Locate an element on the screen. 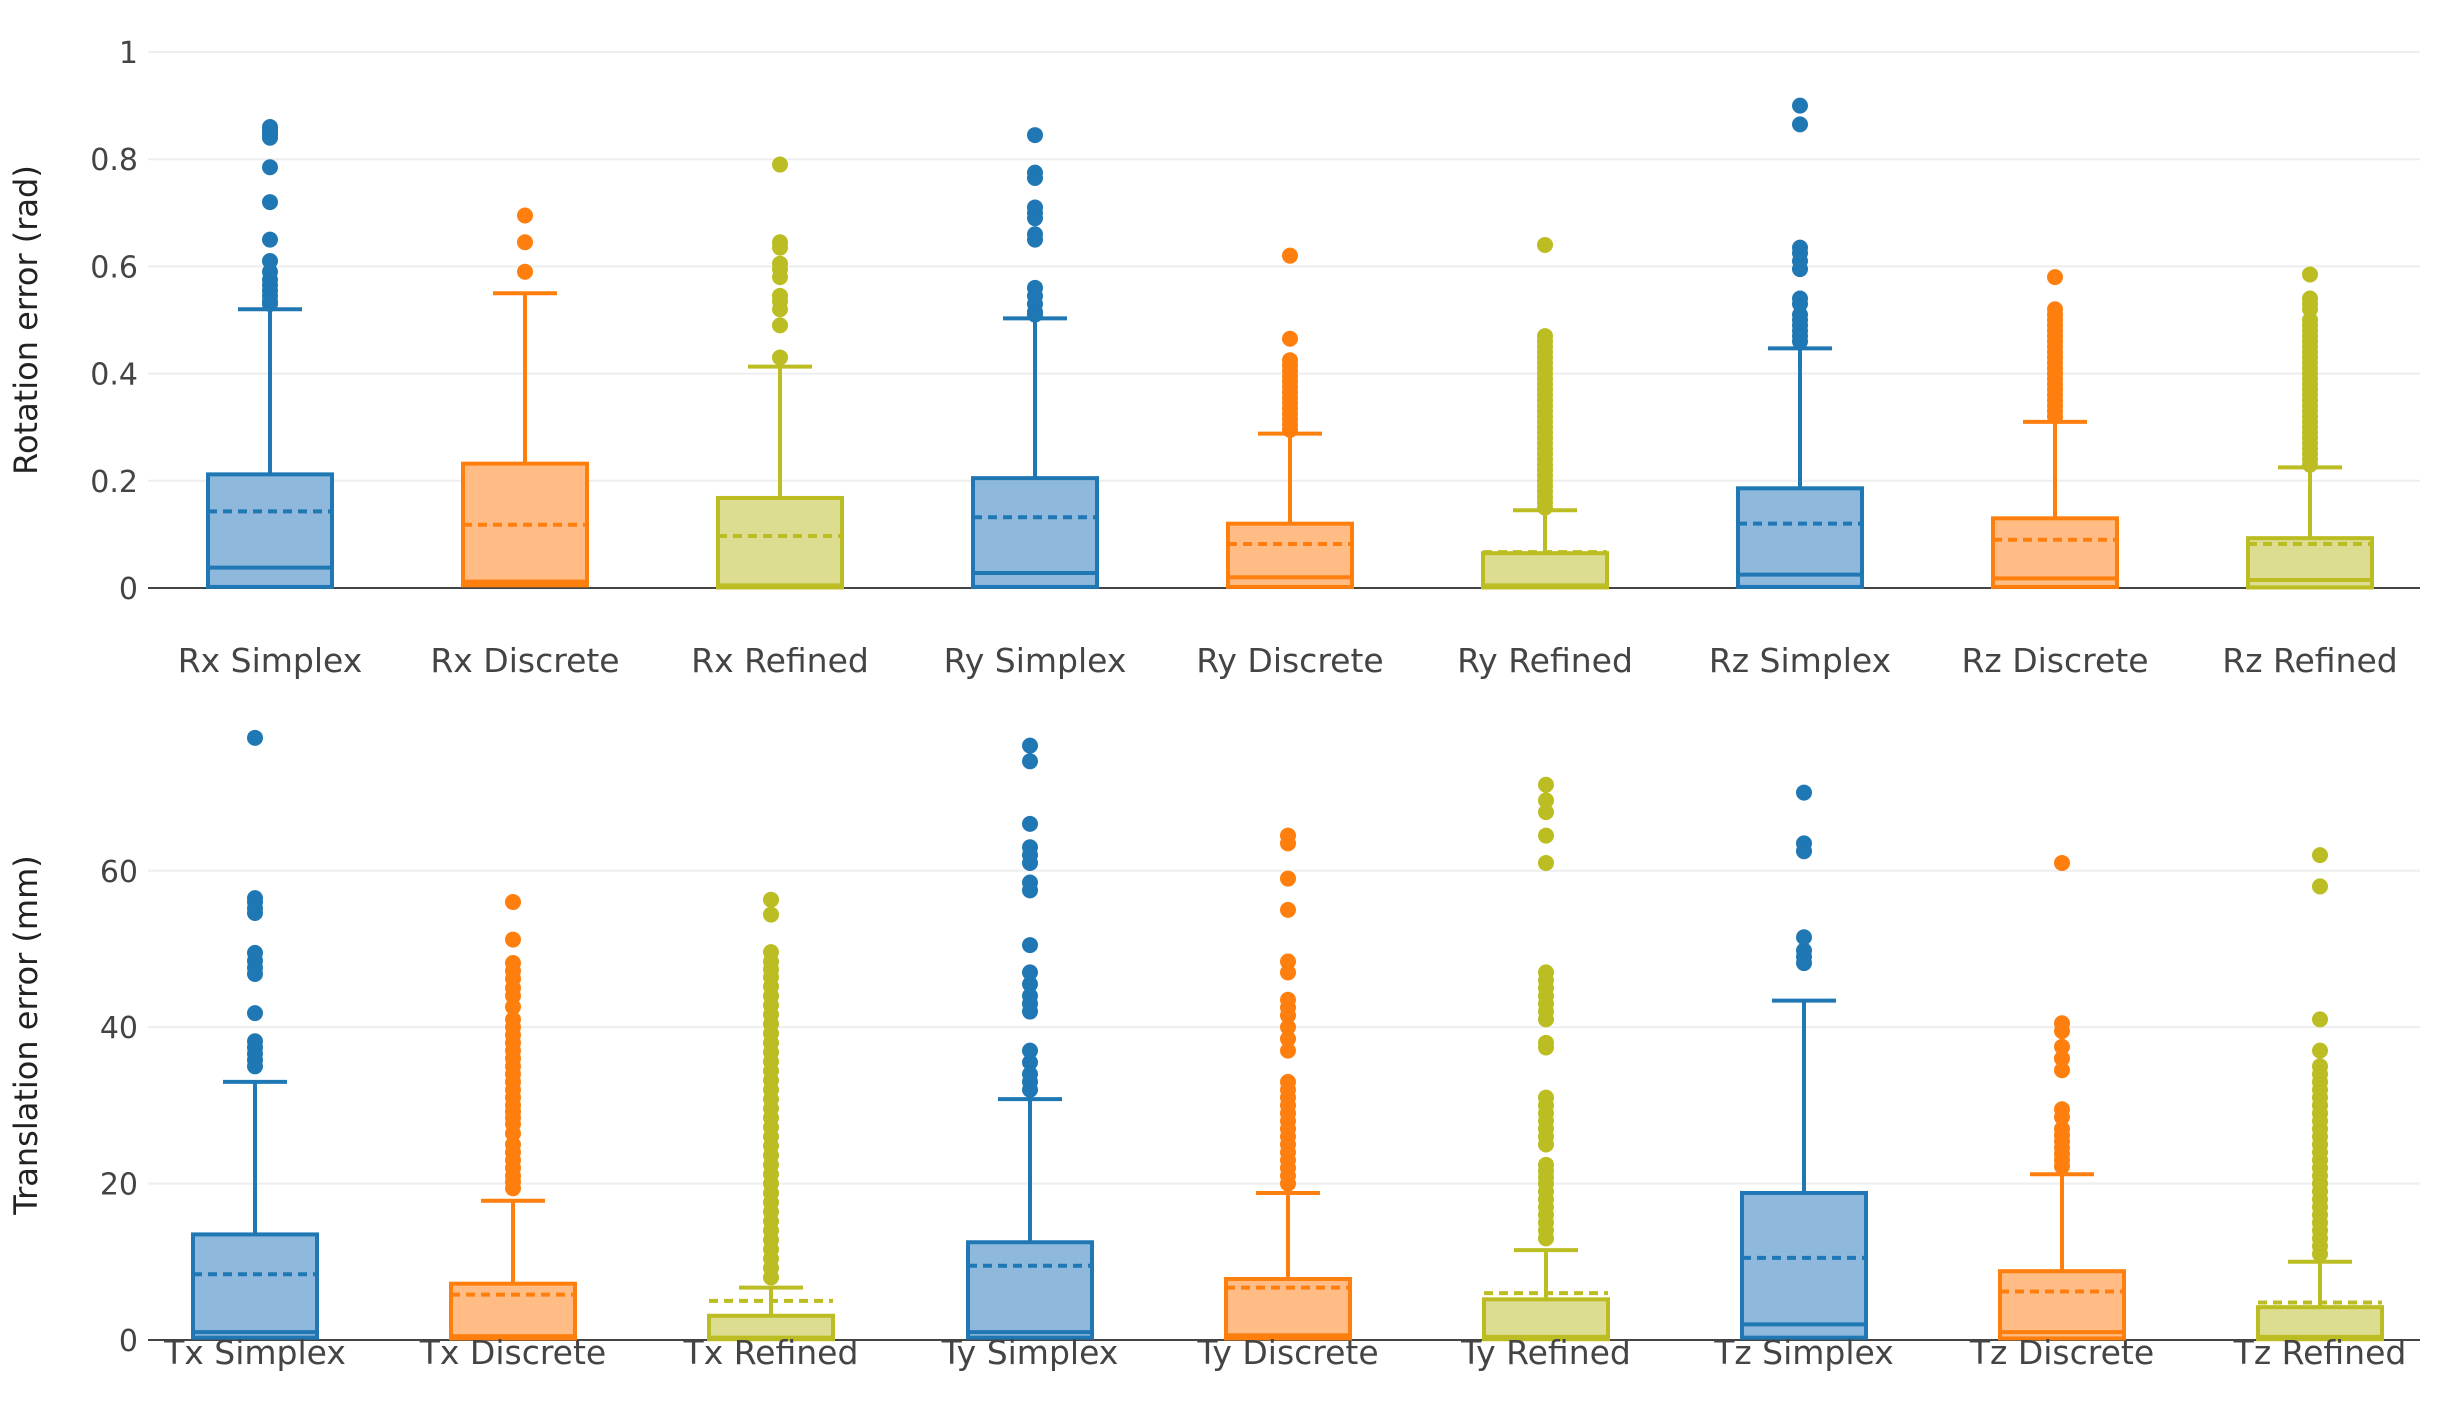 This screenshot has width=2440, height=1414. y-tick-label: 0.4 is located at coordinates (114, 375).